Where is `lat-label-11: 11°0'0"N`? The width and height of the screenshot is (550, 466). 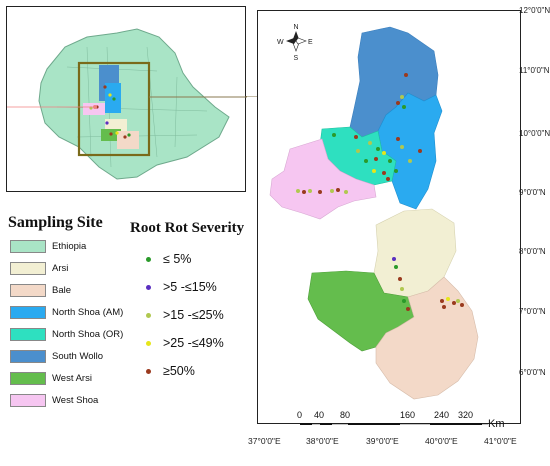 lat-label-11: 11°0'0"N is located at coordinates (534, 70).